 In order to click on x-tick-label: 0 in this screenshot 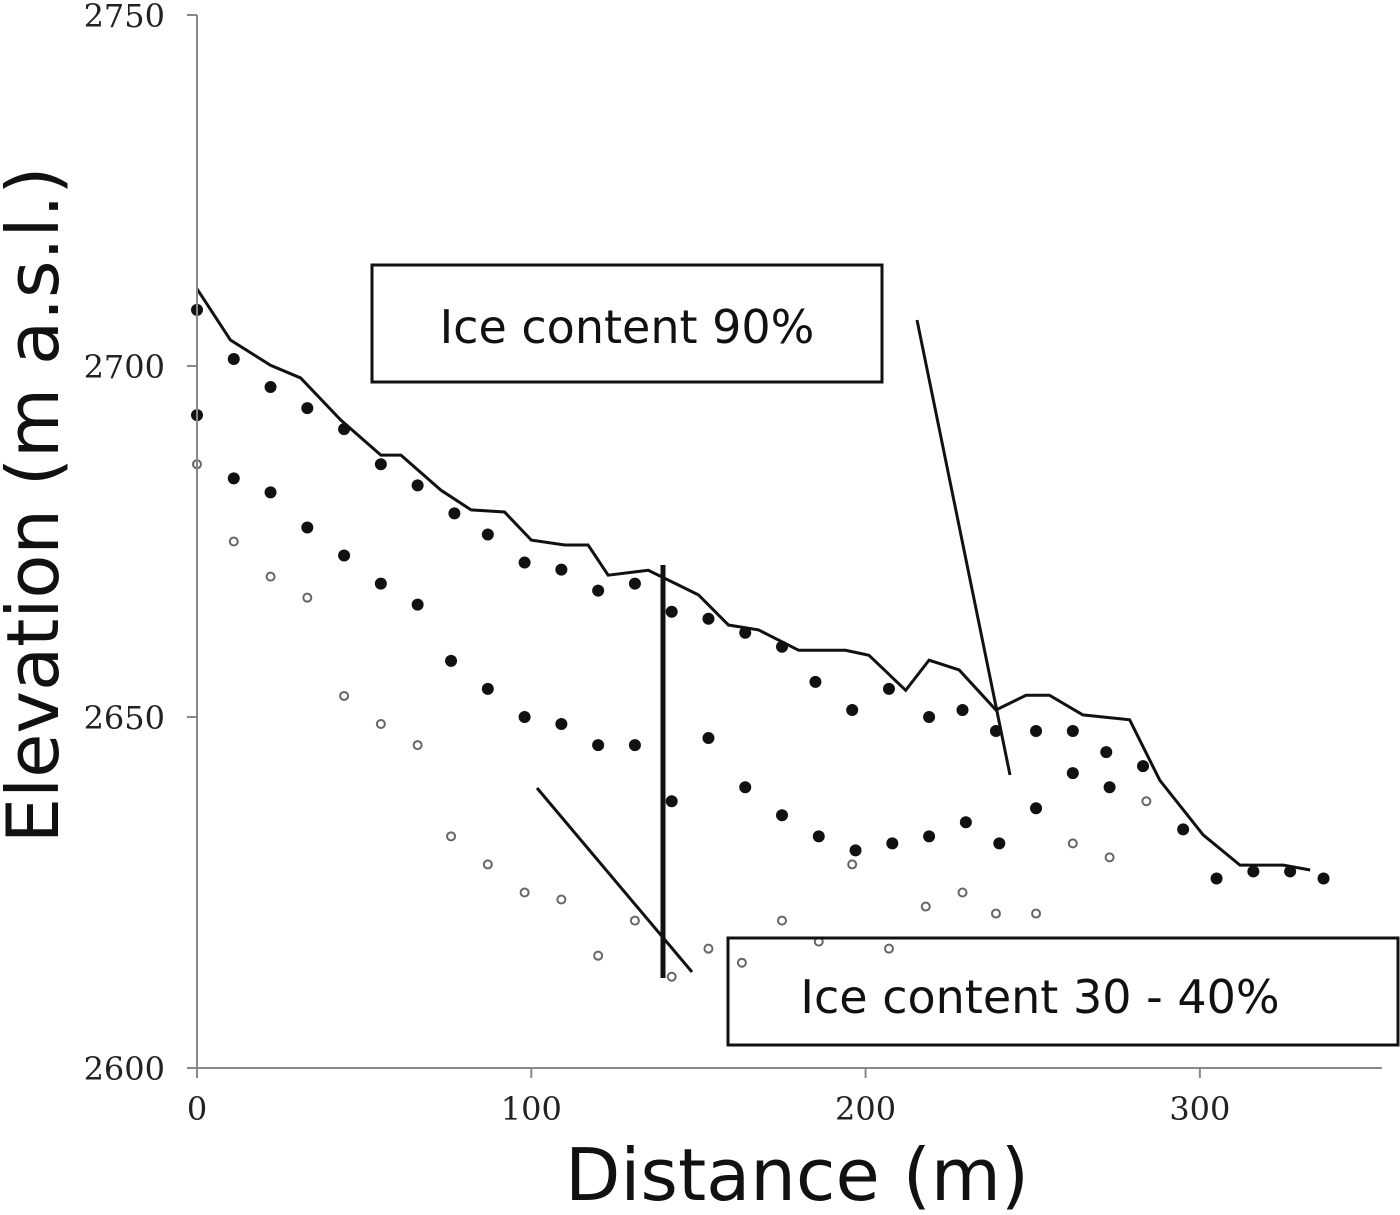, I will do `click(197, 1109)`.